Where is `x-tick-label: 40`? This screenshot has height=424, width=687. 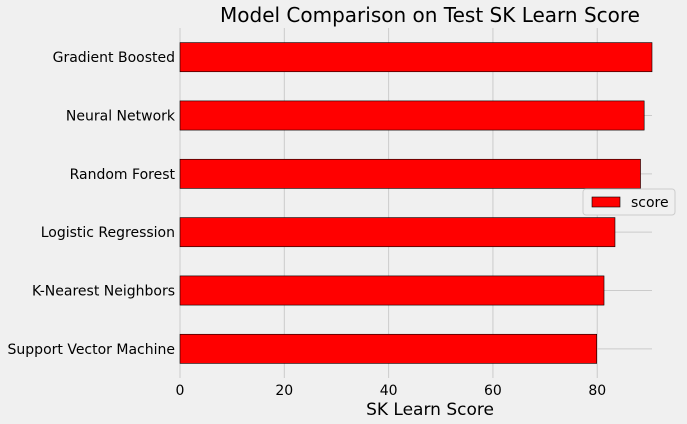 x-tick-label: 40 is located at coordinates (389, 391).